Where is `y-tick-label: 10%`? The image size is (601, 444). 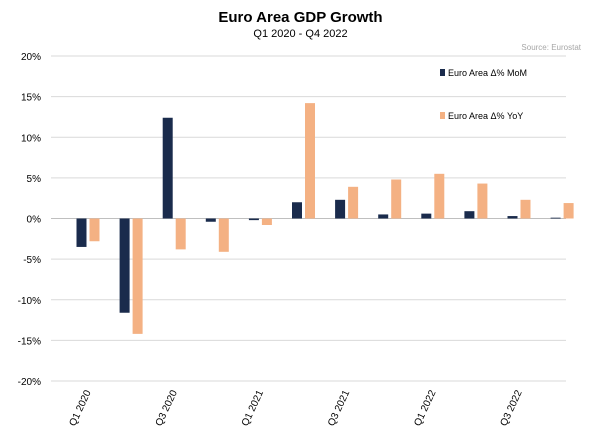
y-tick-label: 10% is located at coordinates (31, 138).